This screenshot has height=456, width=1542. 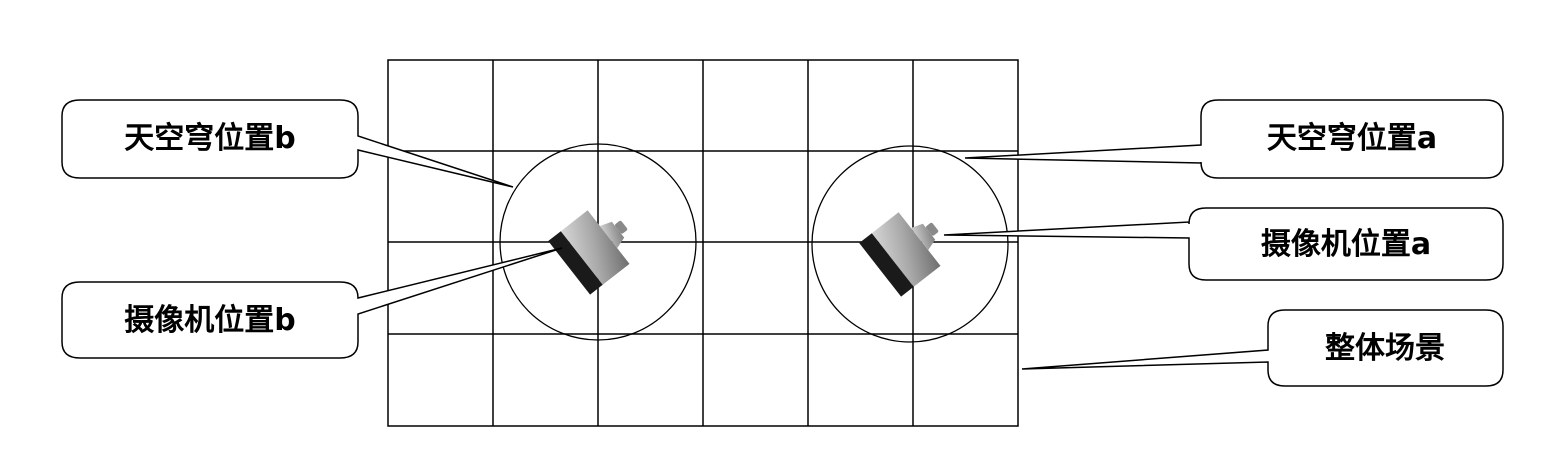 I want to click on callout-camera-b-label: 摄像机位置b, so click(x=209, y=320).